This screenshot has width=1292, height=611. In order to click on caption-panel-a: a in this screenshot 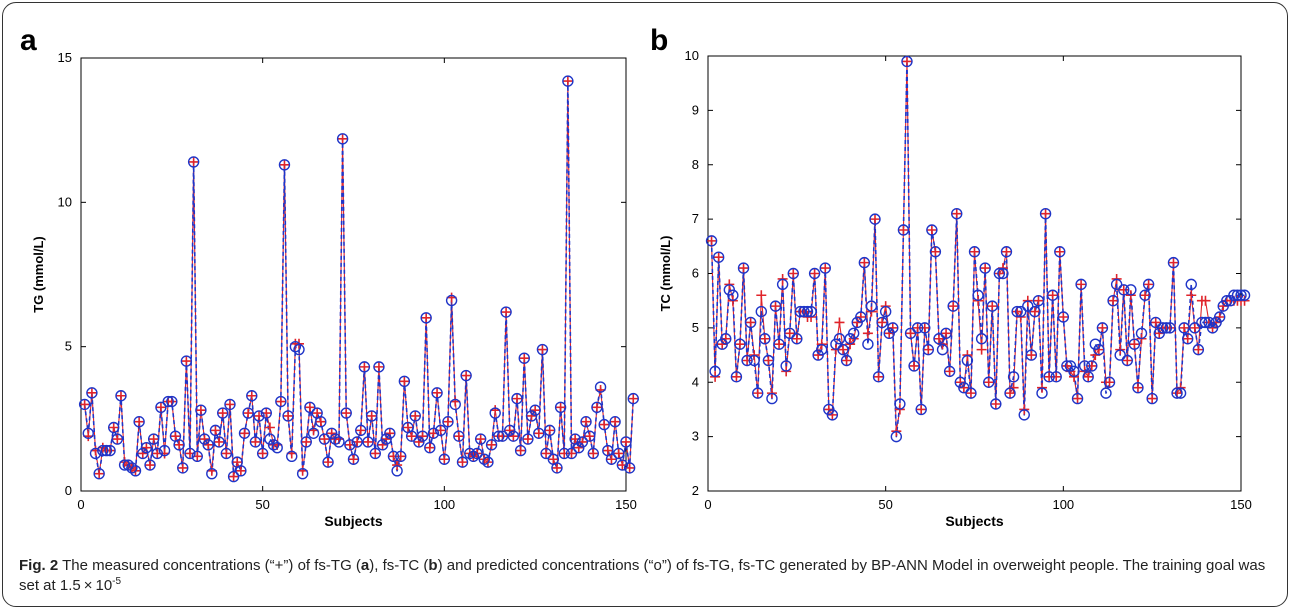, I will do `click(365, 565)`.